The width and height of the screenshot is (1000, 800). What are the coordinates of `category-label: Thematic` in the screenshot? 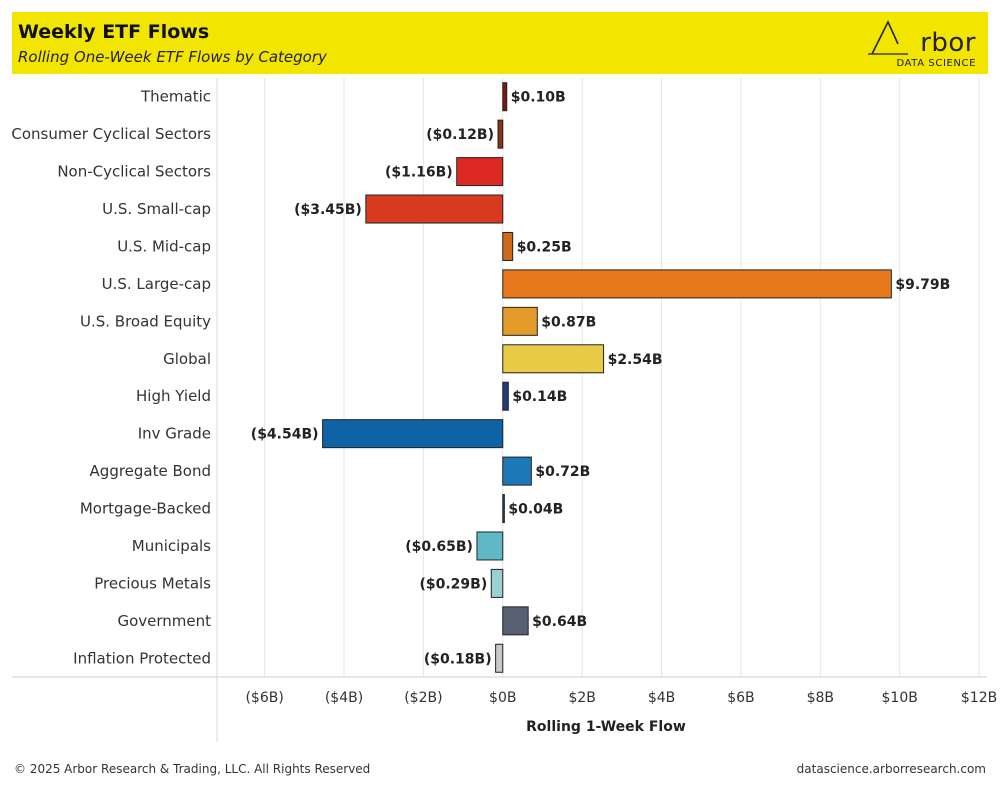 It's located at (175, 97).